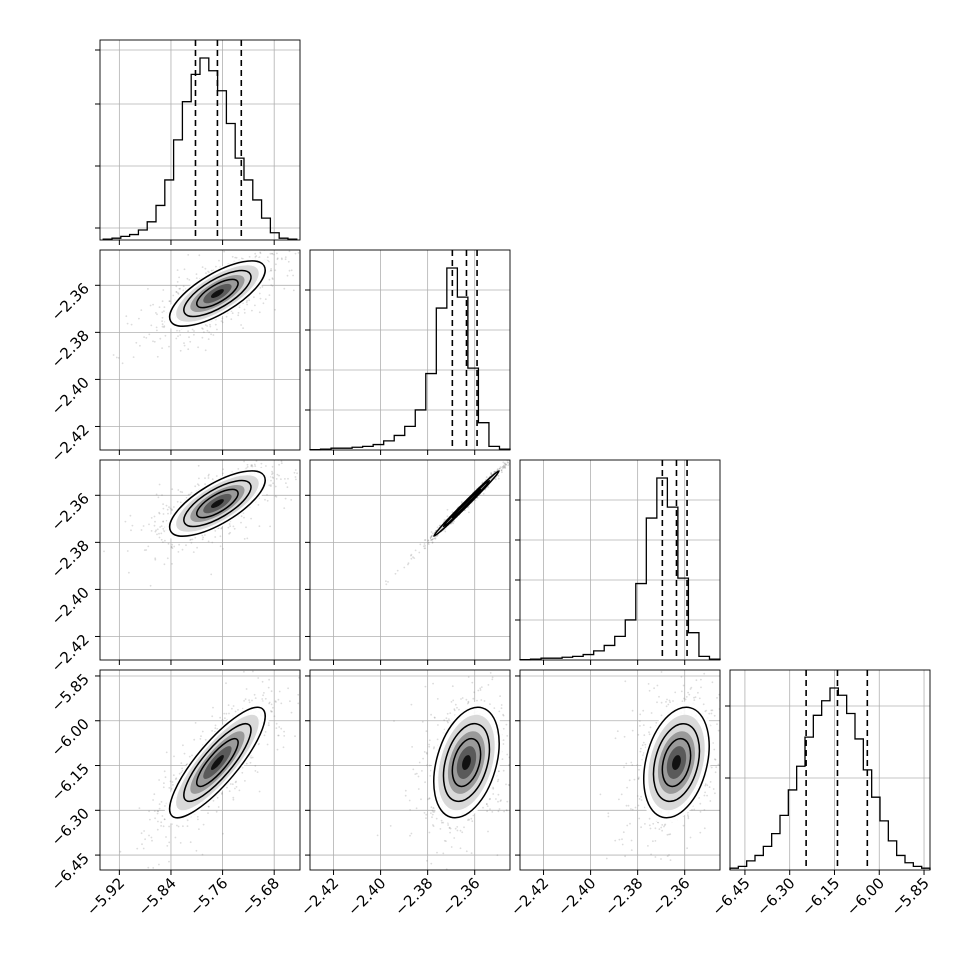 This screenshot has width=970, height=970. I want to click on y-tick-label: −2.36, so click(70, 511).